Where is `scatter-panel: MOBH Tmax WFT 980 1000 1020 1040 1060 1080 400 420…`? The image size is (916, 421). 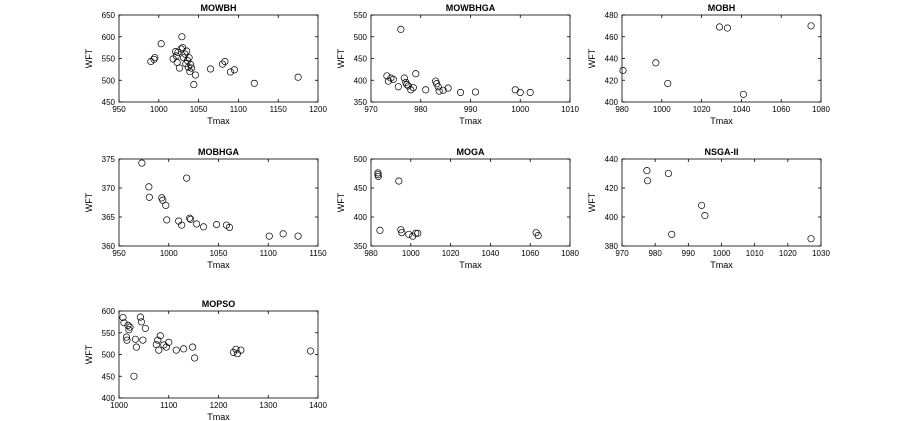
scatter-panel: MOBH Tmax WFT 980 1000 1020 1040 1060 1080 400 420… is located at coordinates (708, 64).